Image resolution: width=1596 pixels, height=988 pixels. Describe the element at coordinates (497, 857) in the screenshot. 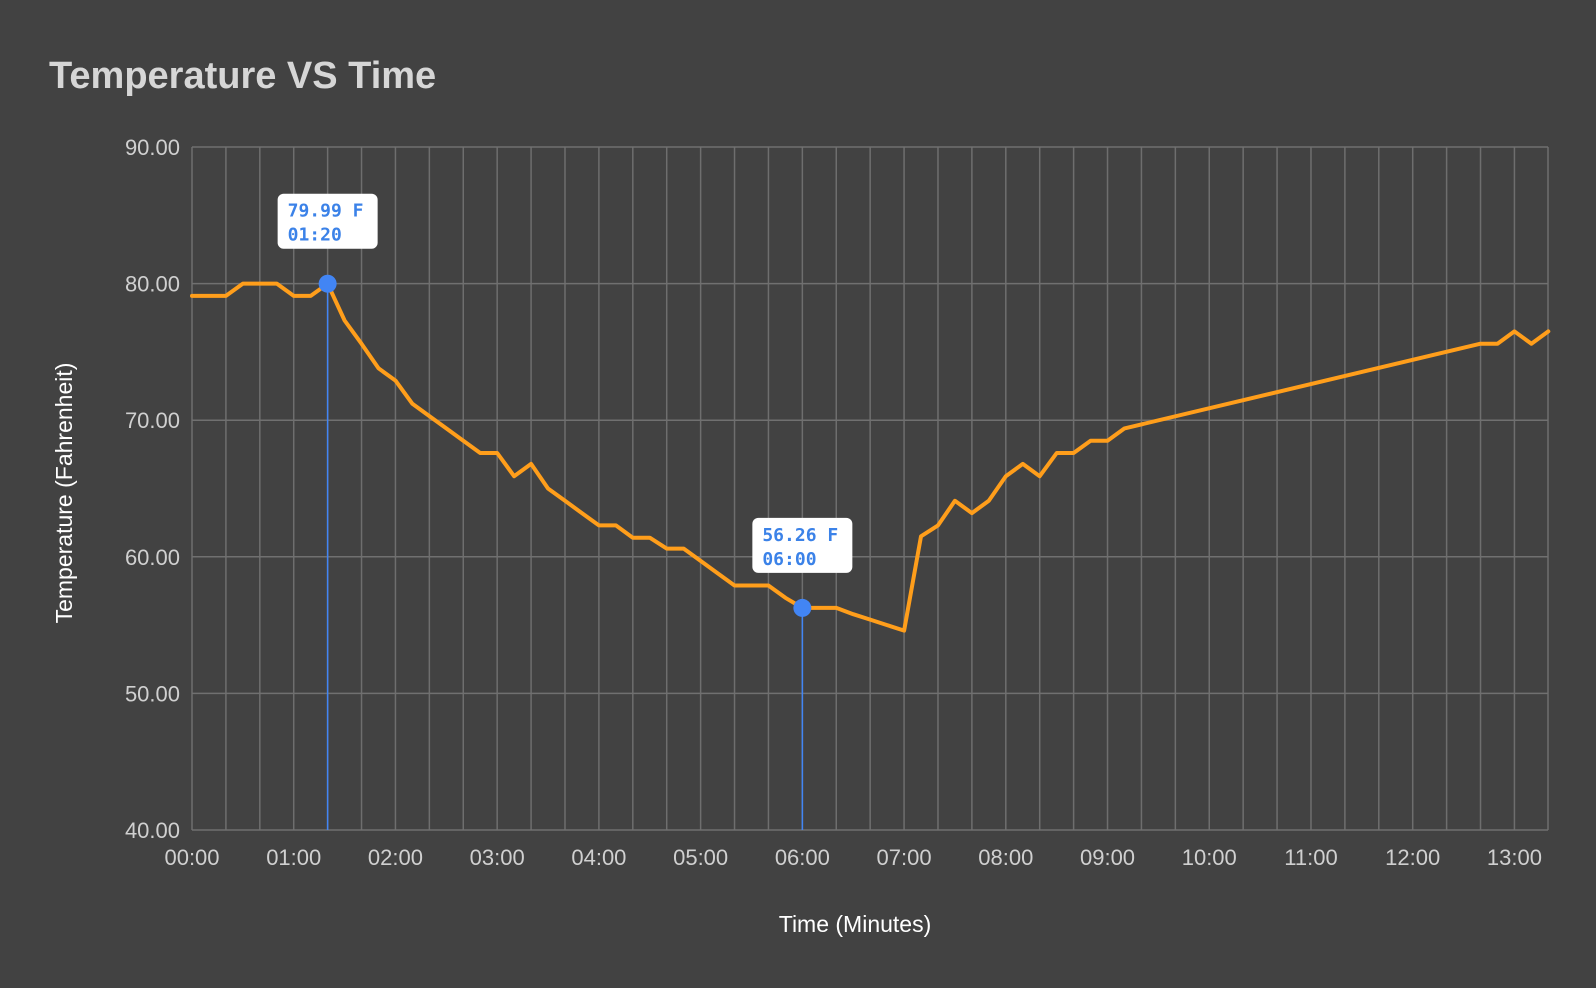

I see `x-tick-label: 03:00` at that location.